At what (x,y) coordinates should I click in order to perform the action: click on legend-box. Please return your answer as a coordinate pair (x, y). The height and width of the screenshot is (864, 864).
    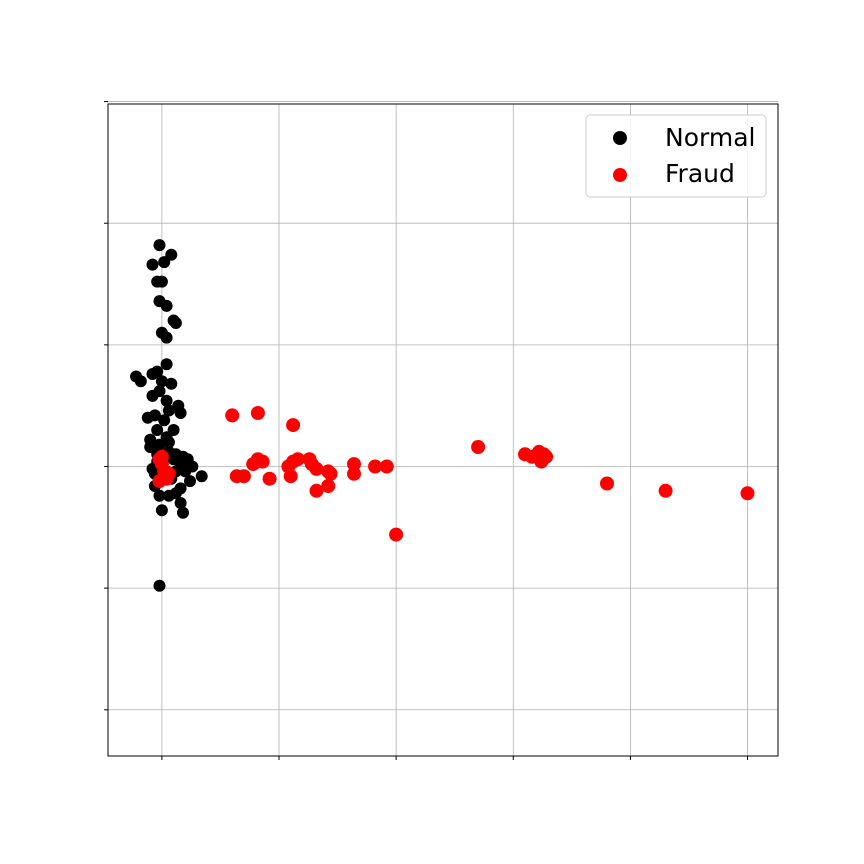
    Looking at the image, I should click on (676, 156).